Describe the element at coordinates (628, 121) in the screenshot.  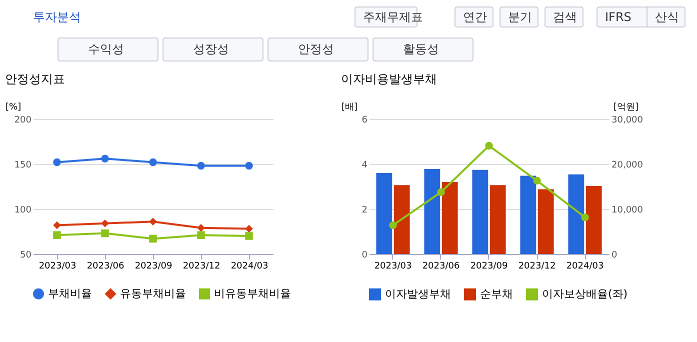
I see `y2-tick-label: 30,000` at that location.